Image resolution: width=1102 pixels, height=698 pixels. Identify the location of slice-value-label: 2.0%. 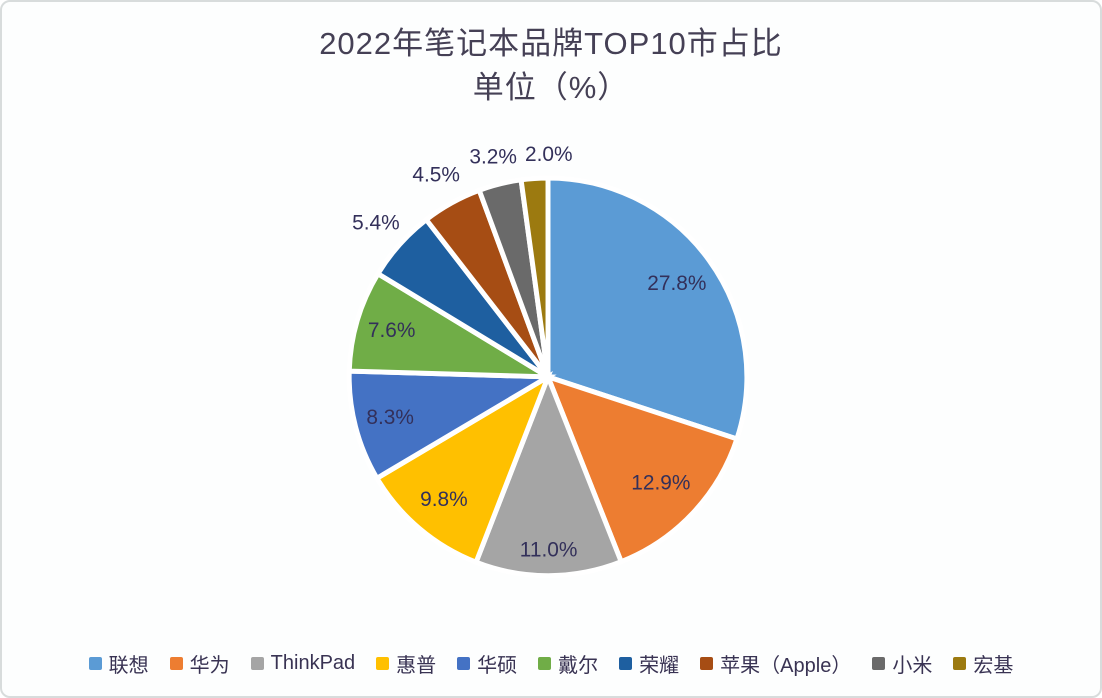
(549, 154).